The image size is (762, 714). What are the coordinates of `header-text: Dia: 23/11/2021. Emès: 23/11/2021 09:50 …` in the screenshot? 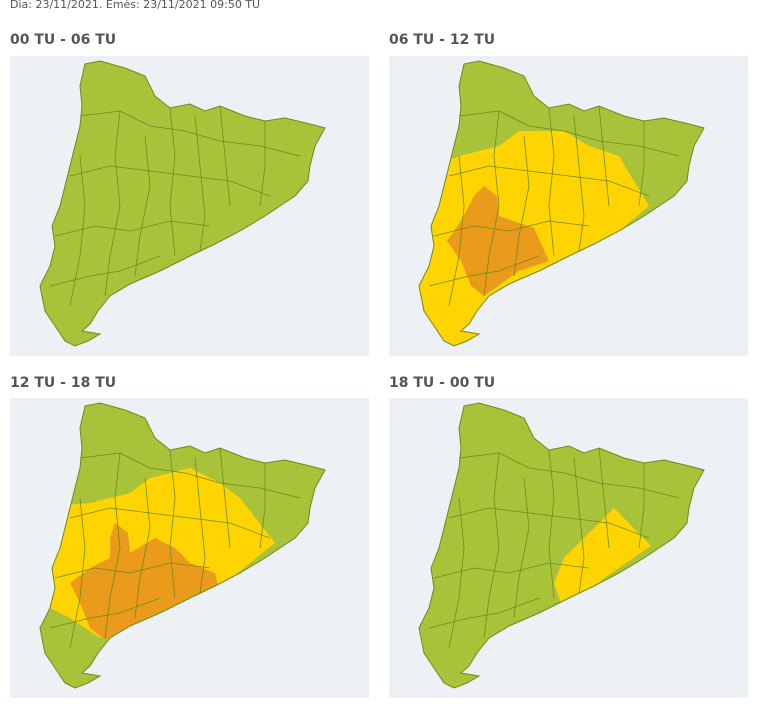 It's located at (135, 5).